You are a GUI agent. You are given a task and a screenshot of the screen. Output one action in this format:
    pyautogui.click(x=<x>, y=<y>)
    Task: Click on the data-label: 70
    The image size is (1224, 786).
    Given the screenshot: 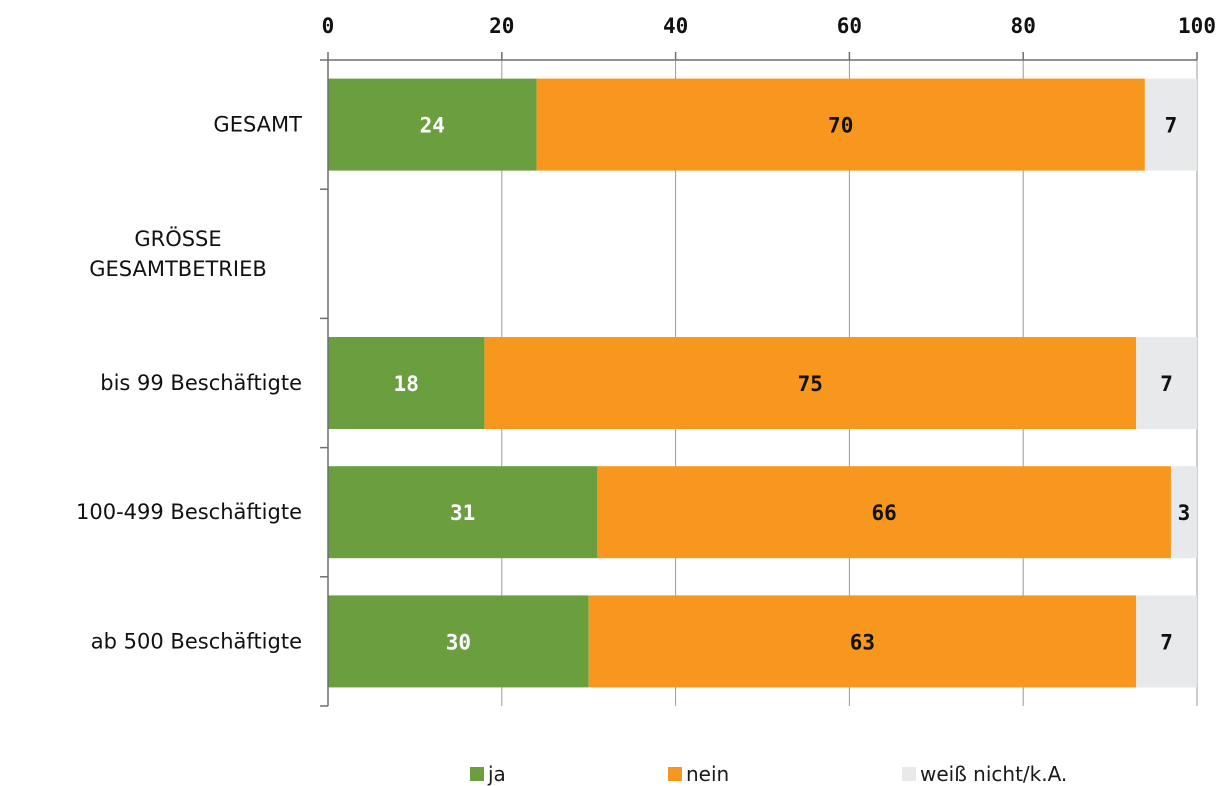 What is the action you would take?
    pyautogui.click(x=840, y=126)
    